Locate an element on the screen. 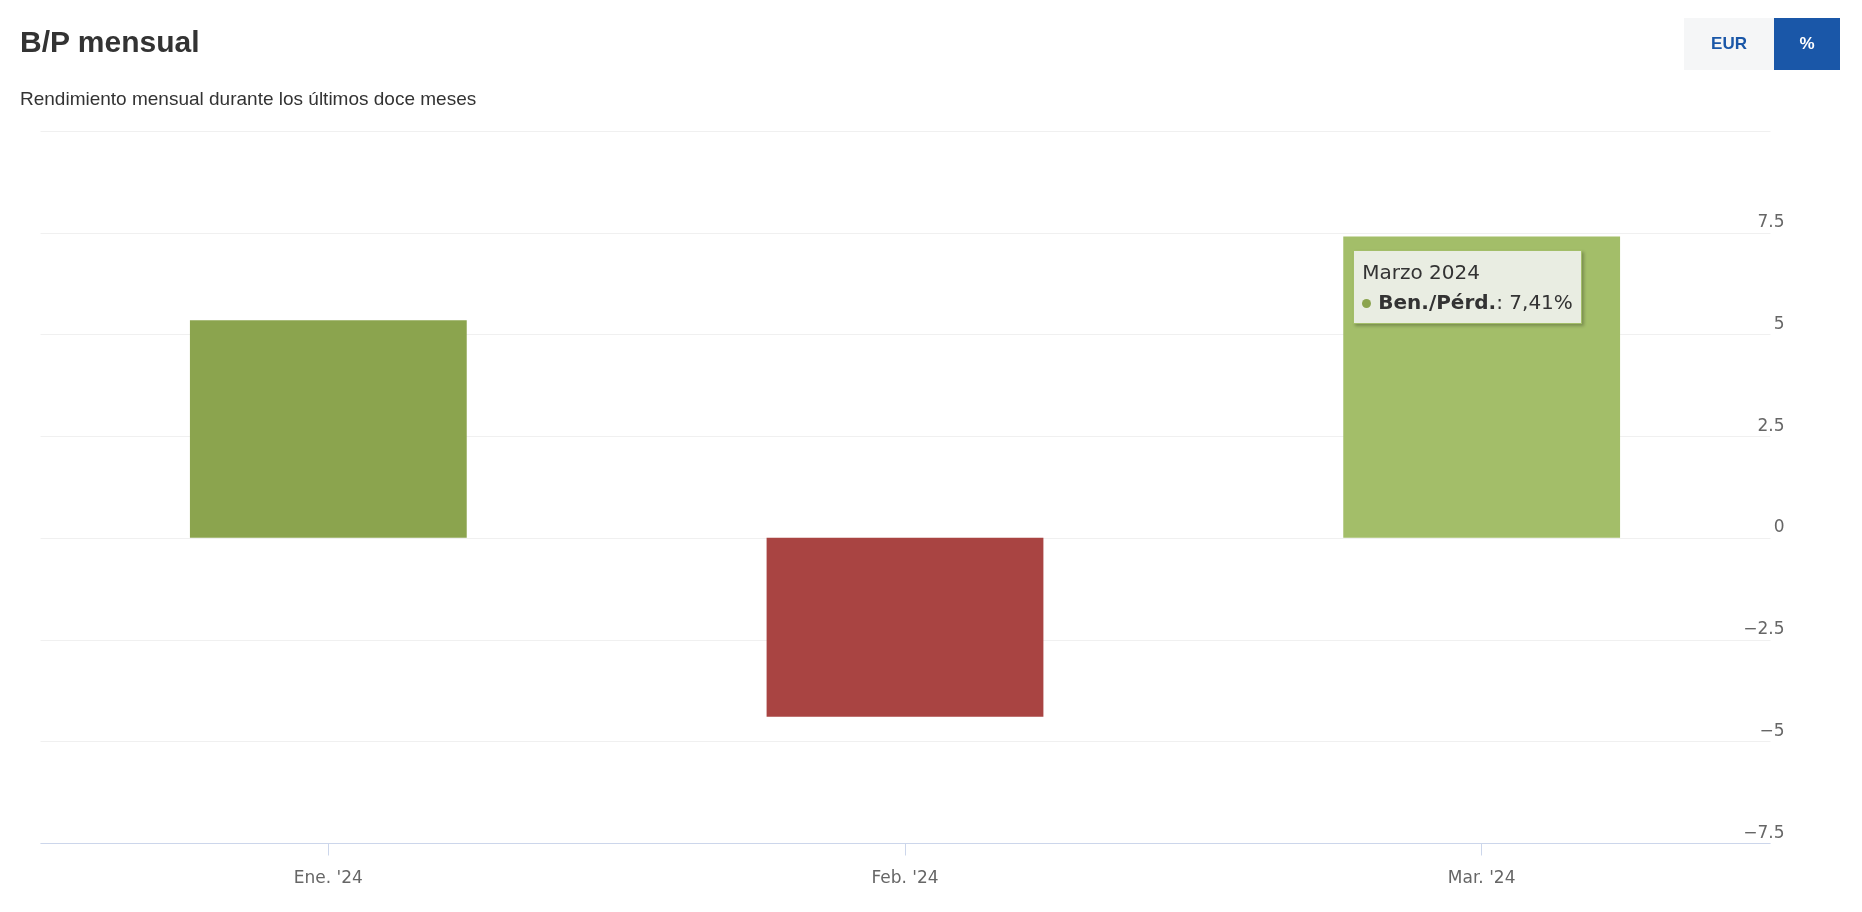  y-tick-label: 0 is located at coordinates (1779, 526).